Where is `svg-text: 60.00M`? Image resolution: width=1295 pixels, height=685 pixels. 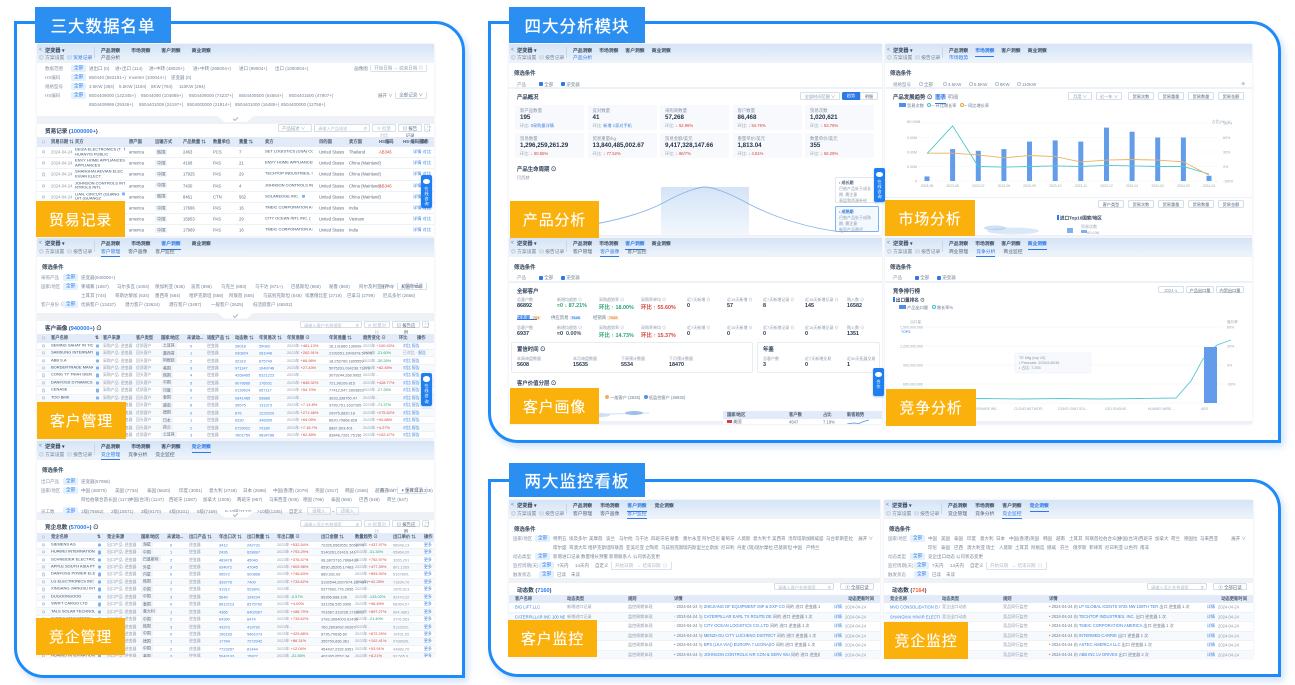 svg-text: 60.00M is located at coordinates (912, 138).